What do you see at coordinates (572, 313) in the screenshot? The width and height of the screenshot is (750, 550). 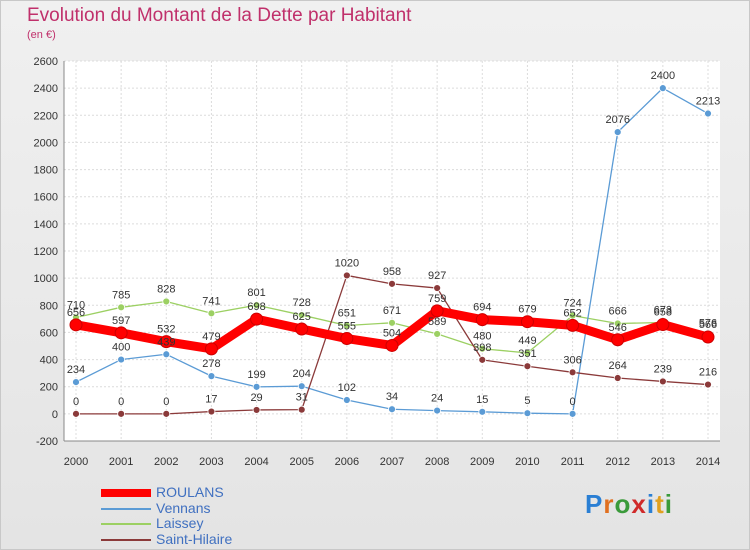 I see `data-label-roulans: 652` at bounding box center [572, 313].